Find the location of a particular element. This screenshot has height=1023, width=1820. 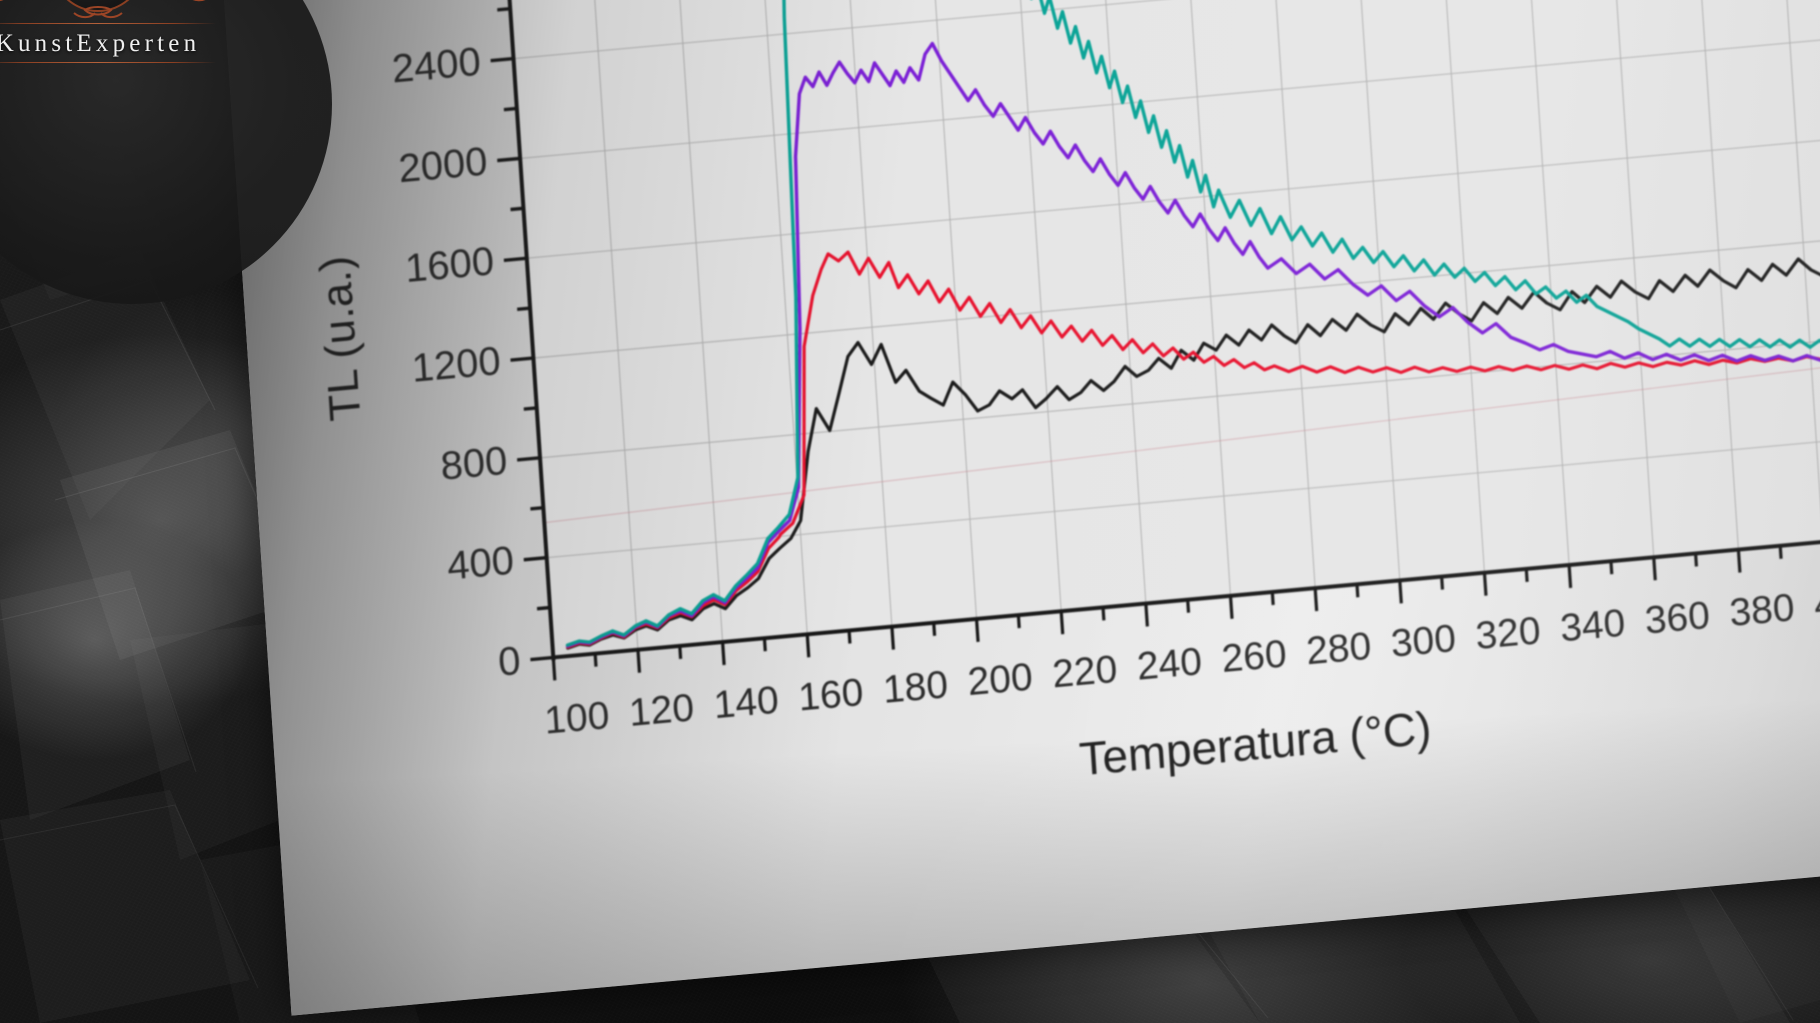

y-tick-800: 800 is located at coordinates (473, 464).